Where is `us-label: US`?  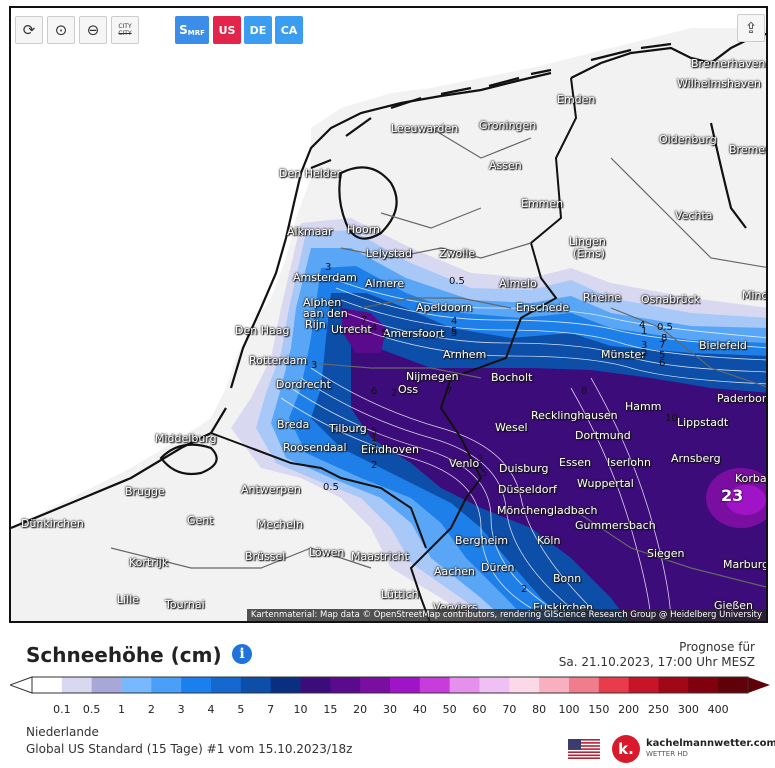
us-label: US is located at coordinates (227, 30).